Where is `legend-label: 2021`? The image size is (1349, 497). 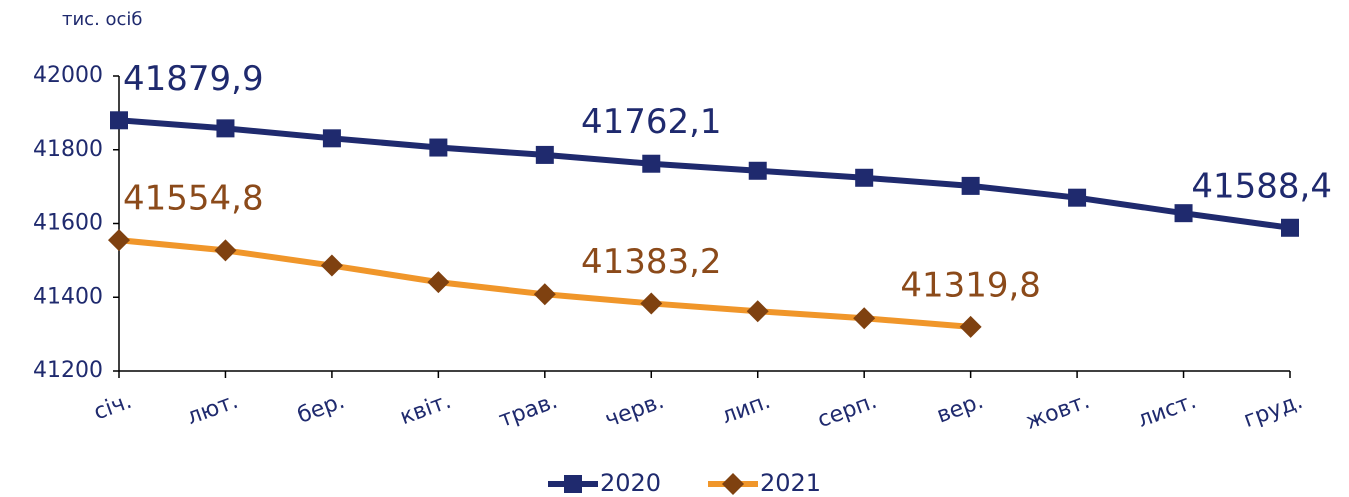
legend-label: 2021 is located at coordinates (790, 483).